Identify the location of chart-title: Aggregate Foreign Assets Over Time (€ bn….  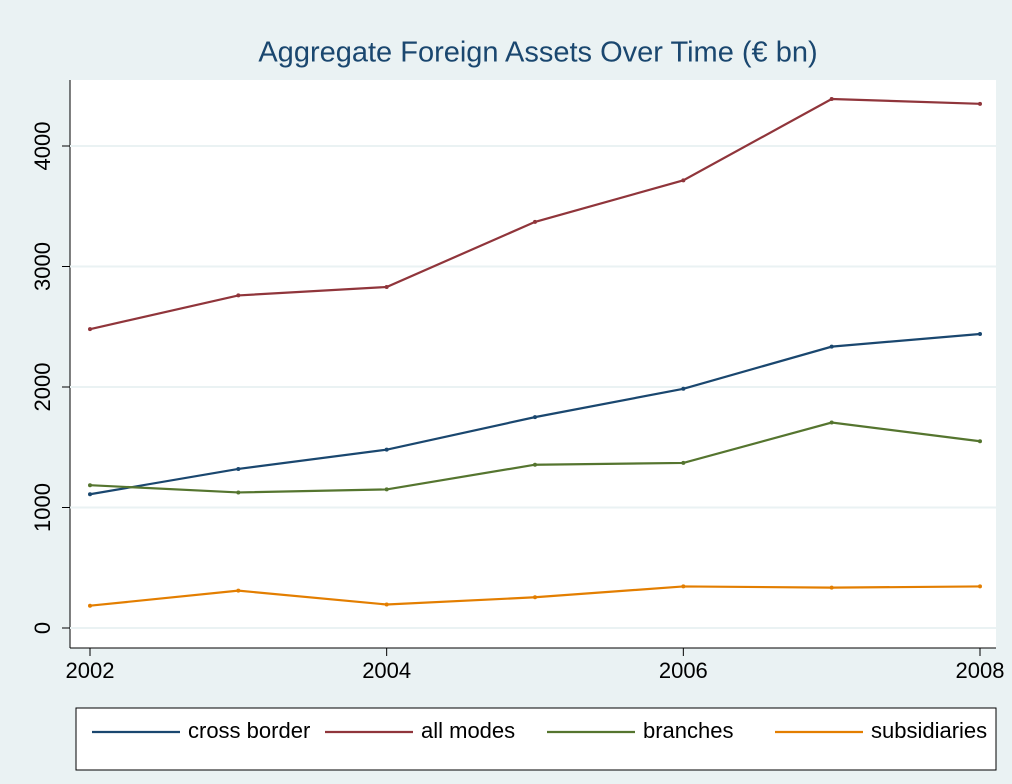
(537, 53).